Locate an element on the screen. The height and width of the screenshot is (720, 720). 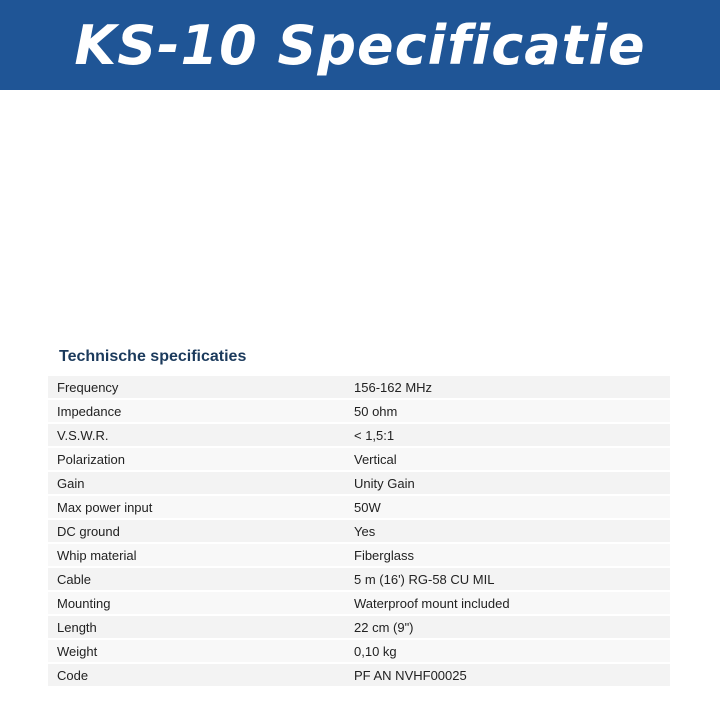
spec-label: Mounting is located at coordinates (84, 603).